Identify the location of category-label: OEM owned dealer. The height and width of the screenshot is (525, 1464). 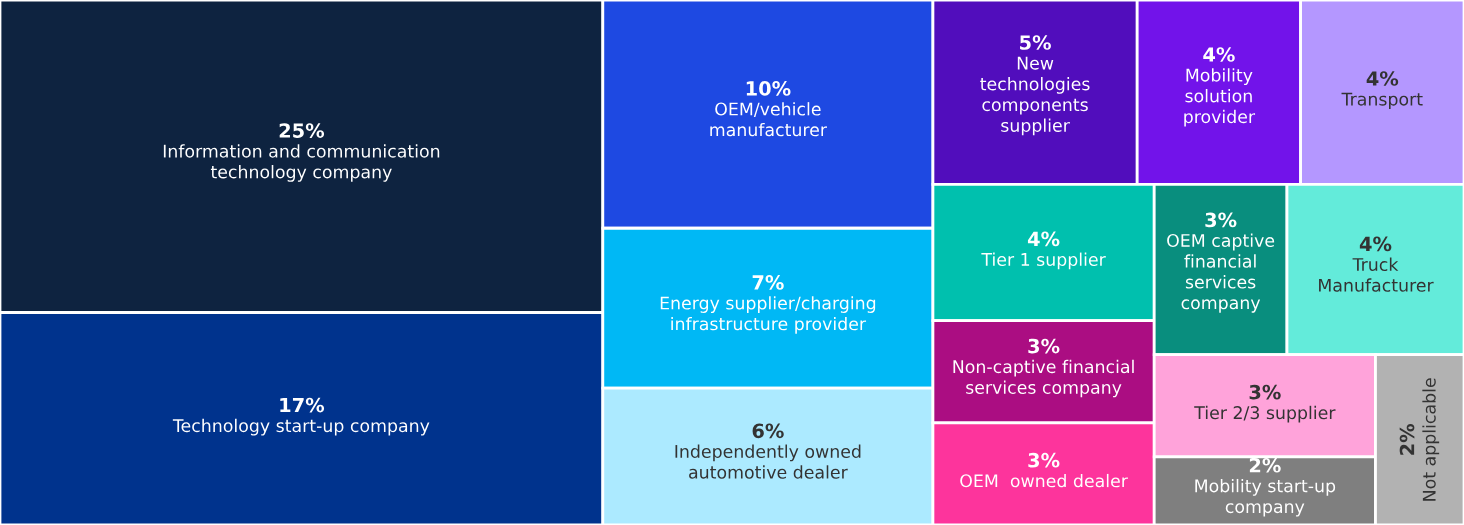
(1044, 480).